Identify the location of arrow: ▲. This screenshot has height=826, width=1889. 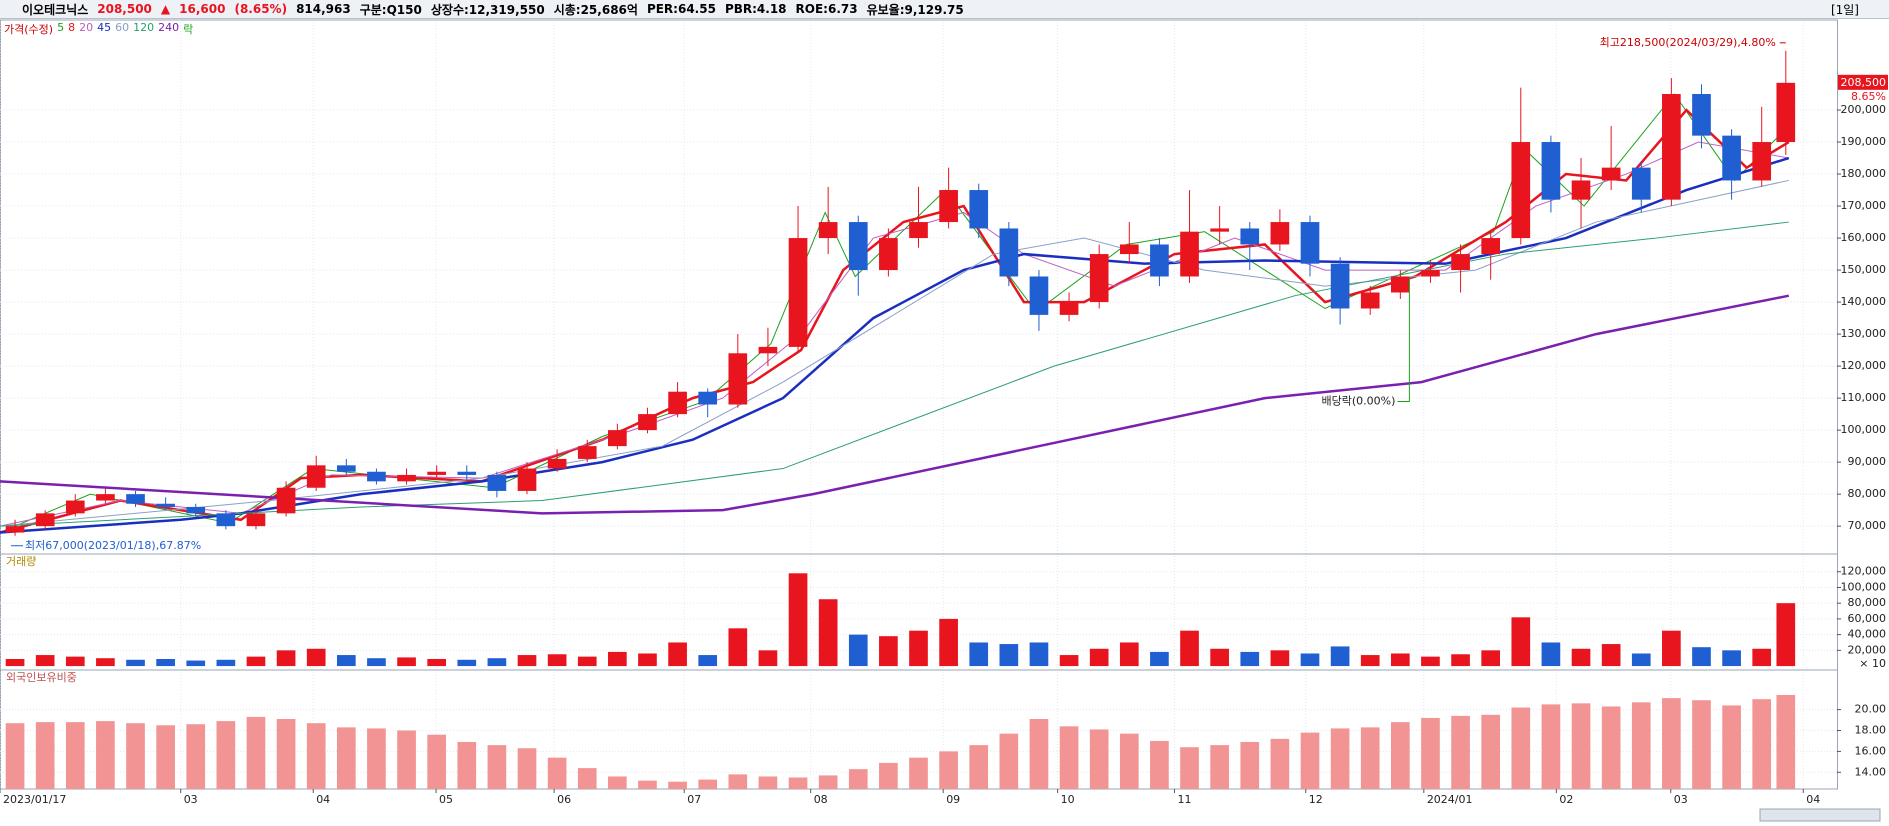
(165, 9).